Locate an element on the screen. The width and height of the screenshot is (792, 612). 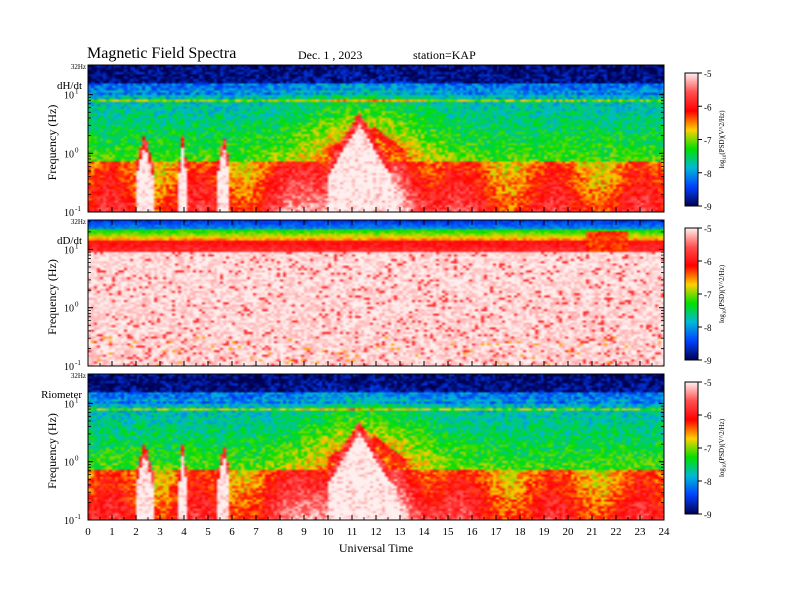
panel-label: dH/dt is located at coordinates (69, 86).